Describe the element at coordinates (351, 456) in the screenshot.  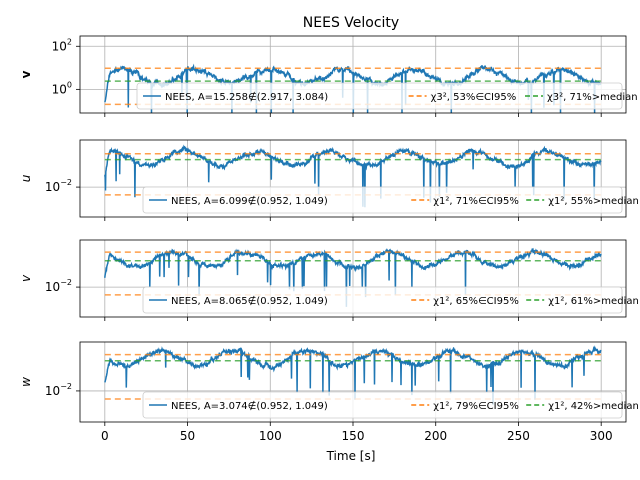
I see `x-axis-label: Time [s]` at that location.